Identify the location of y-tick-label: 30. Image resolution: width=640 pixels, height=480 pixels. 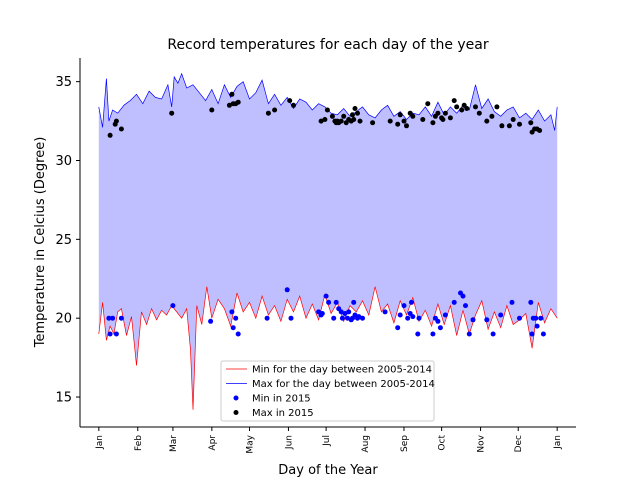
(63, 161).